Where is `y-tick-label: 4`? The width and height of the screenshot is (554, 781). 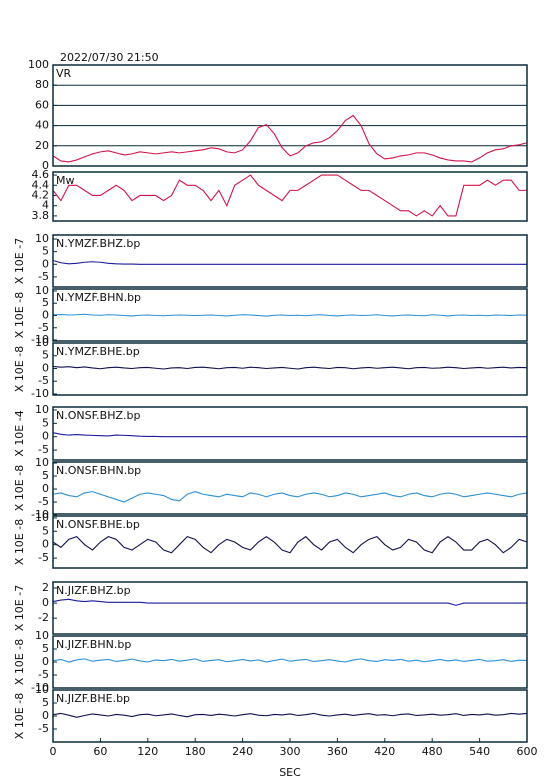
y-tick-label: 4 is located at coordinates (45, 205).